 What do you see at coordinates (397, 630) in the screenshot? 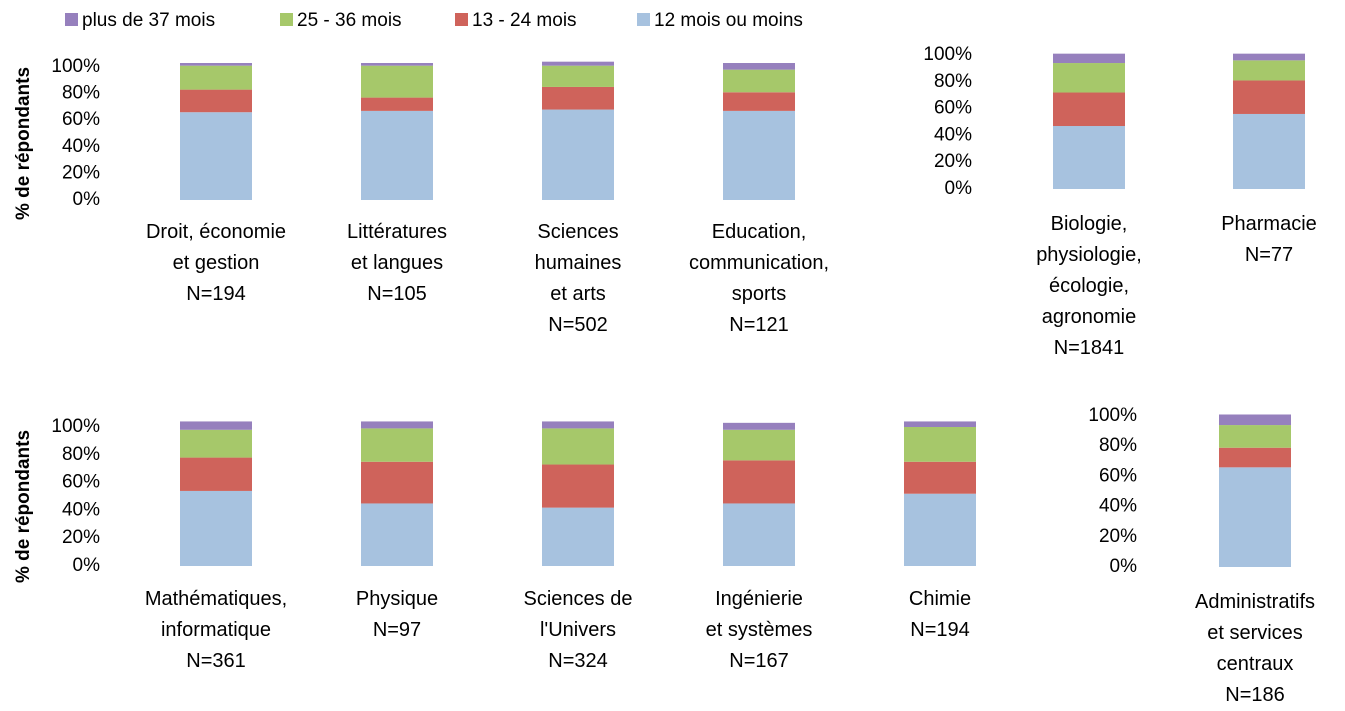
I see `label-line: N=97` at bounding box center [397, 630].